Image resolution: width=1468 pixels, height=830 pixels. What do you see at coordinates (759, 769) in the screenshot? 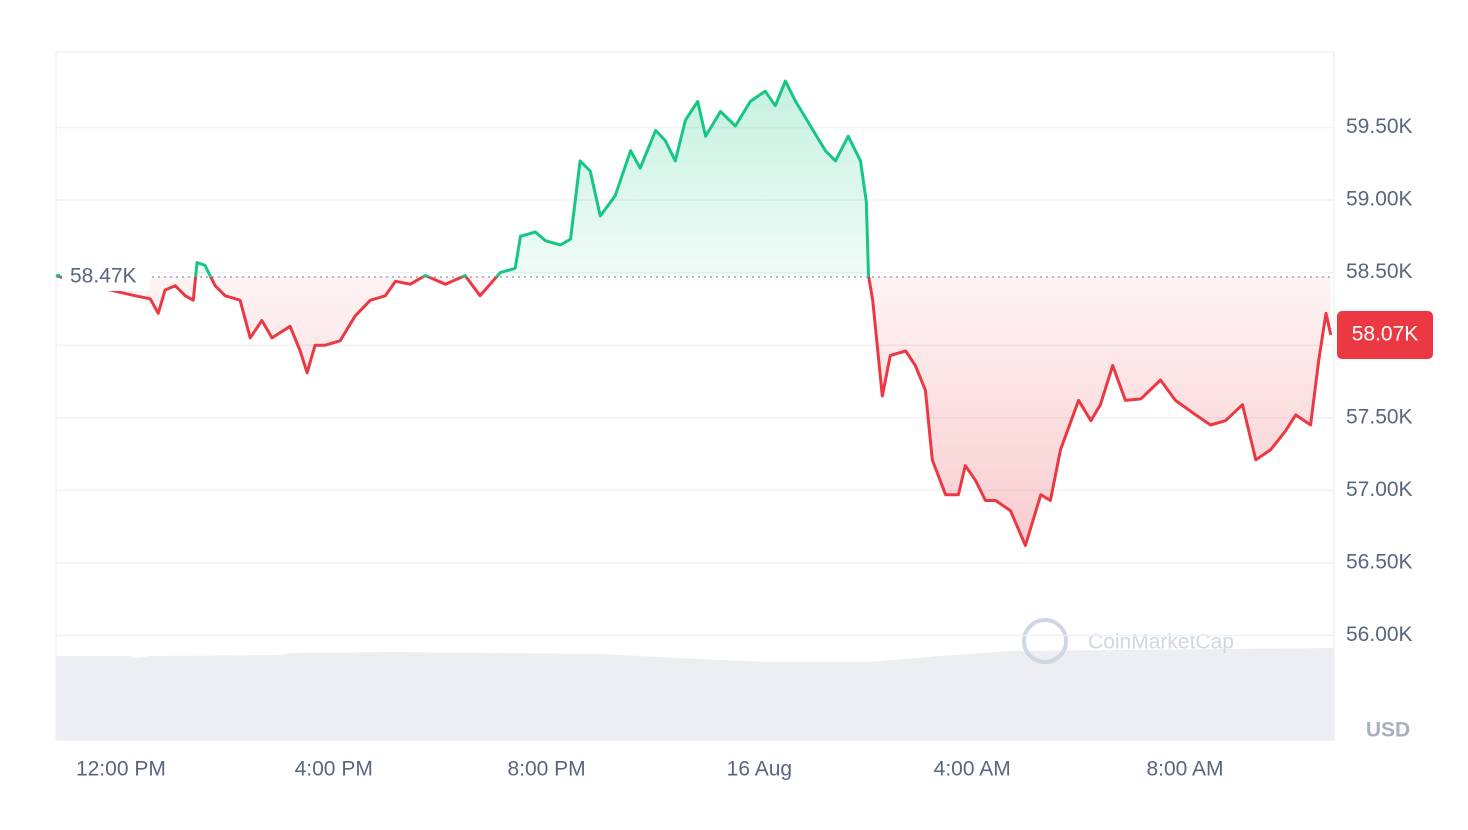
I see `x-tick-label: 16 Aug` at bounding box center [759, 769].